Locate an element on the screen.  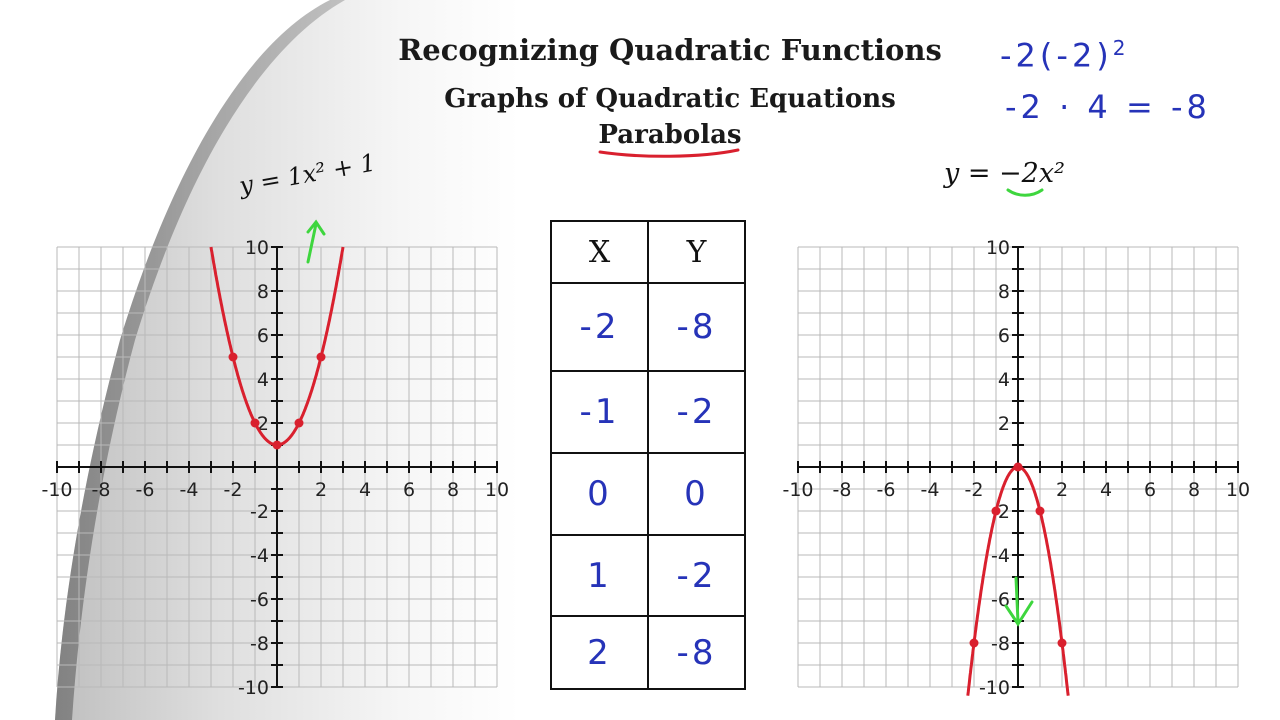
right-x-tick-labels: -10 -8 -6 -4 -2 2 4 6 8 10 is located at coordinates (1016, 490).